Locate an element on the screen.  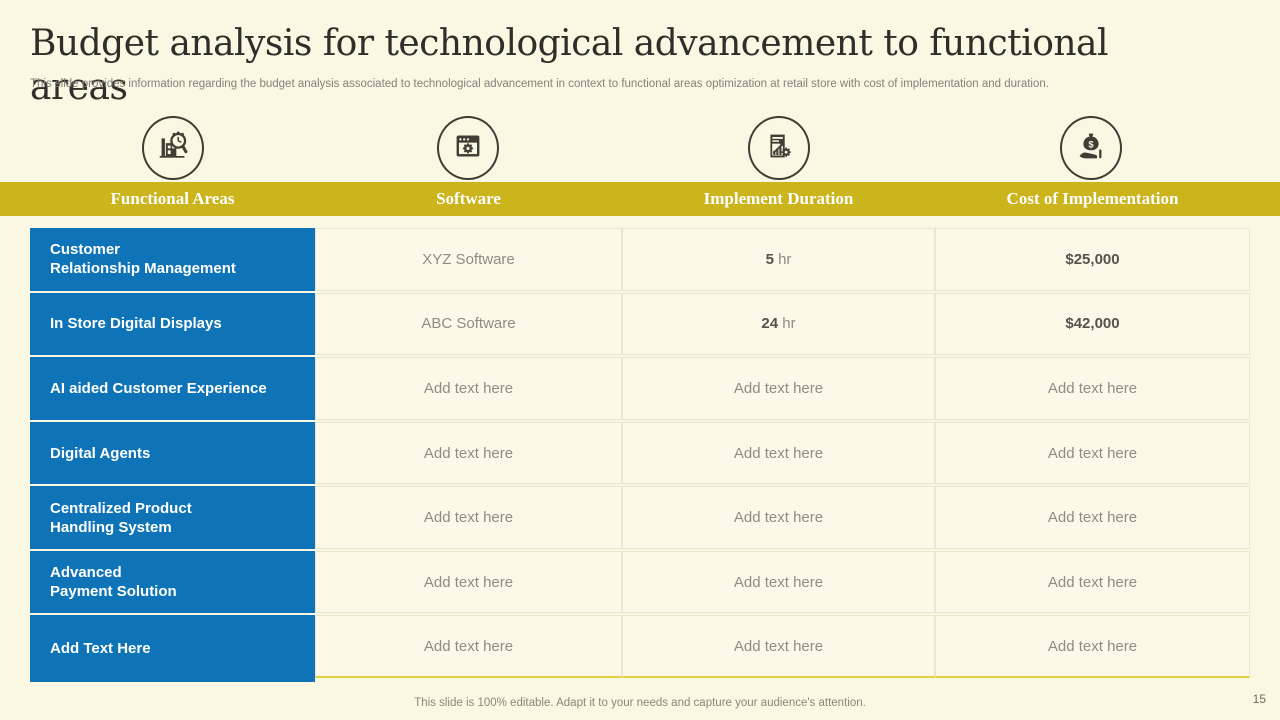
implement-duration-icon-circle is located at coordinates (779, 148).